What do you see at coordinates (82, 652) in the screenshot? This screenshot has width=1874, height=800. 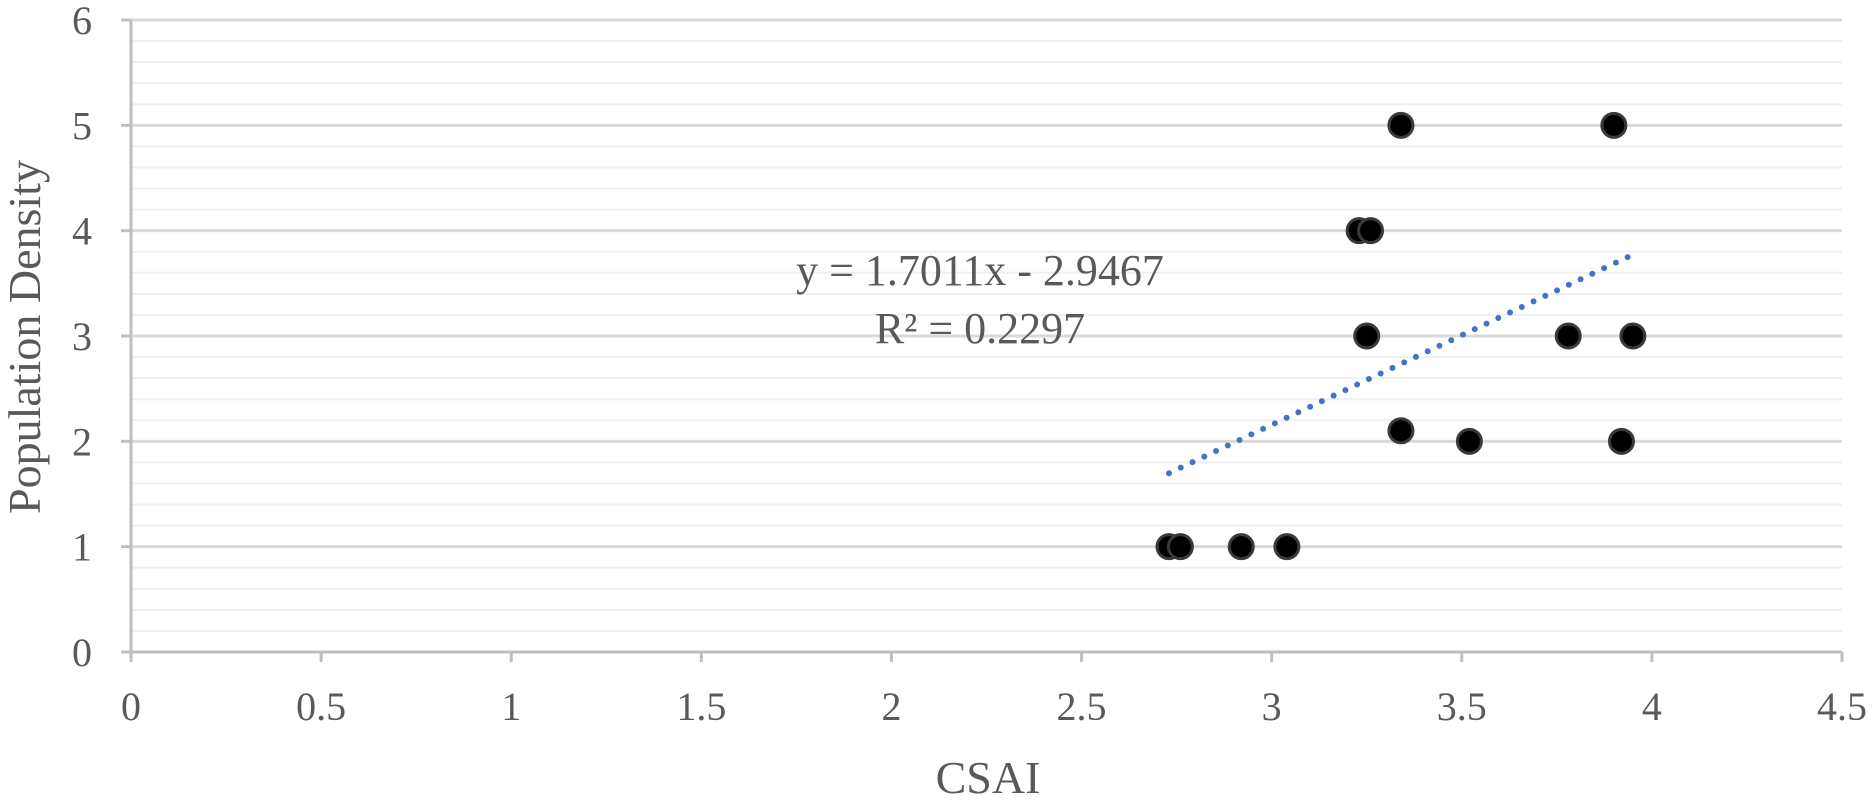 I see `y-tick-label: 0` at bounding box center [82, 652].